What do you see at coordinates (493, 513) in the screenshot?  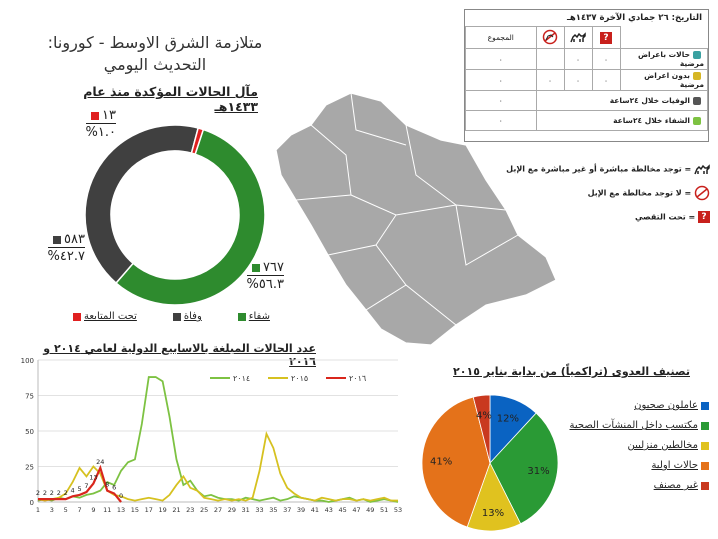 I see `pie-label: 13%` at bounding box center [493, 513].